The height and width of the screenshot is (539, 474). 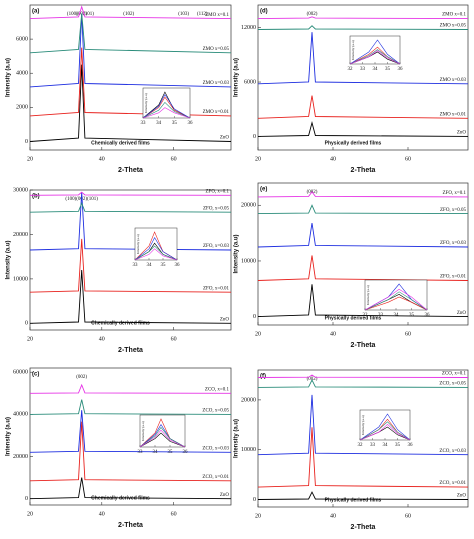 I want to click on series-label: ZMO x=0.05, so click(x=216, y=49).